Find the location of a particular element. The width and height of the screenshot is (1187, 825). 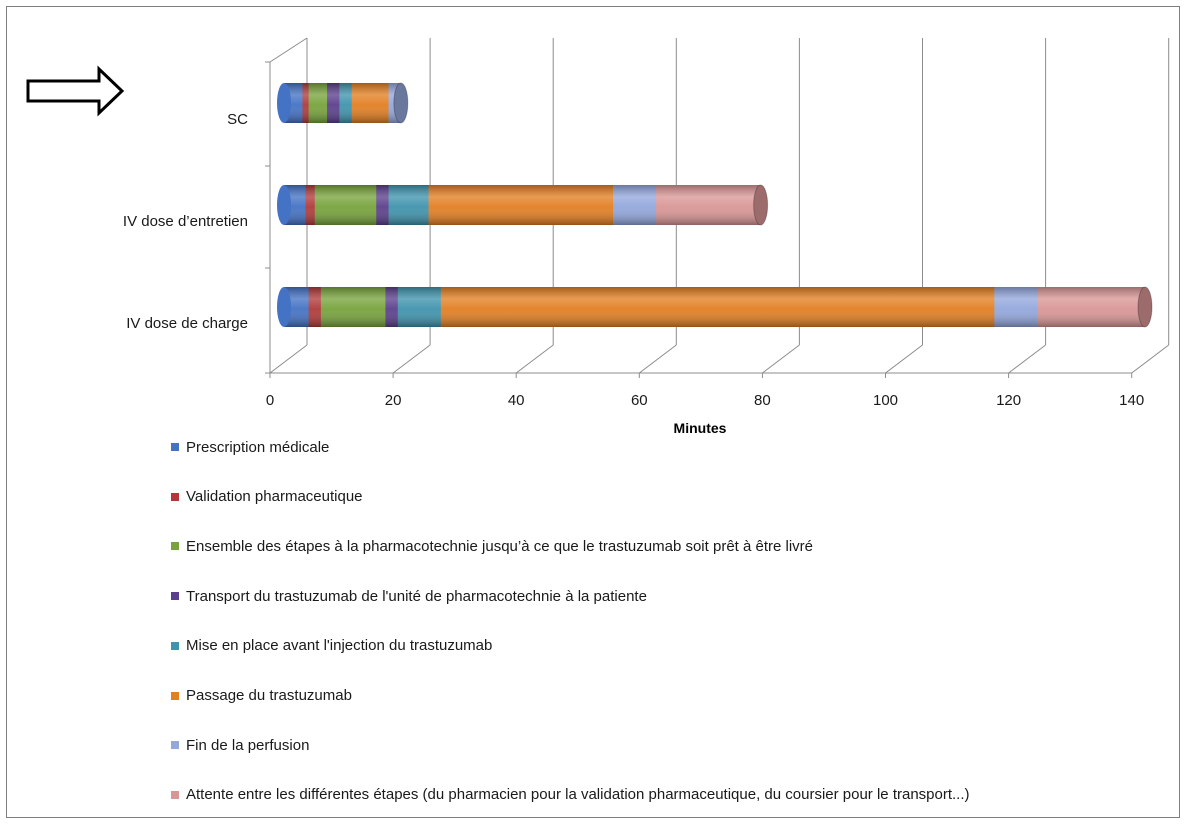

legend-item: Prescription médicale is located at coordinates (250, 447).